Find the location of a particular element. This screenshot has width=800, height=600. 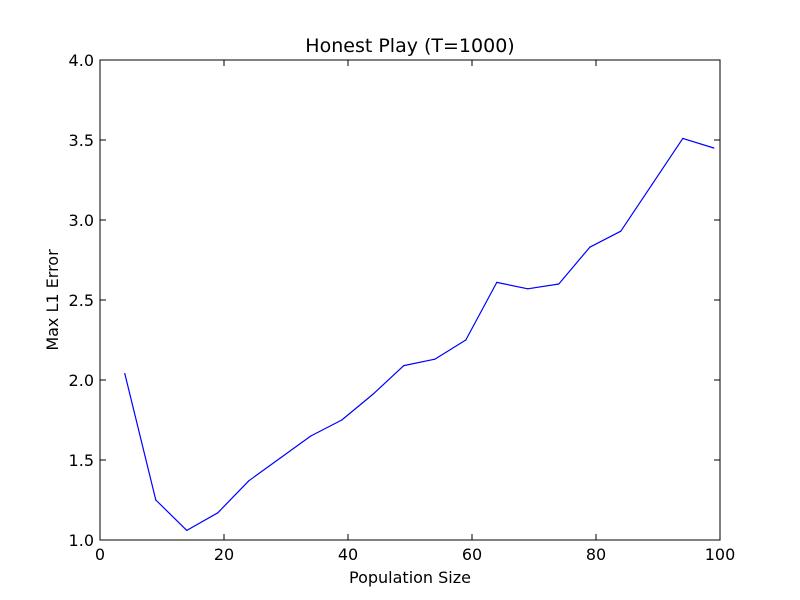

x-axis-label: Population Size is located at coordinates (410, 577).